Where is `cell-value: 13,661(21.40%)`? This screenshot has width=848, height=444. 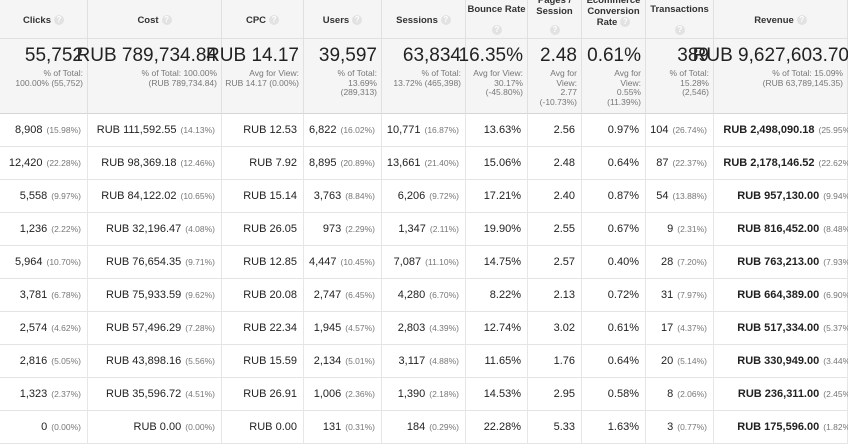
cell-value: 13,661(21.40%) is located at coordinates (423, 163).